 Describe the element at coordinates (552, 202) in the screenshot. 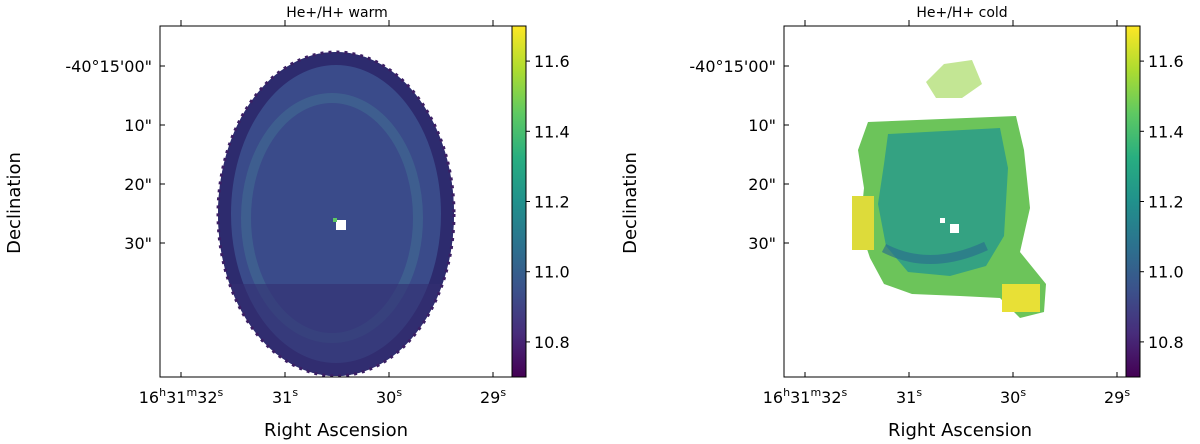

I see `warm-colorbar-tick-label-2: 11.2` at that location.